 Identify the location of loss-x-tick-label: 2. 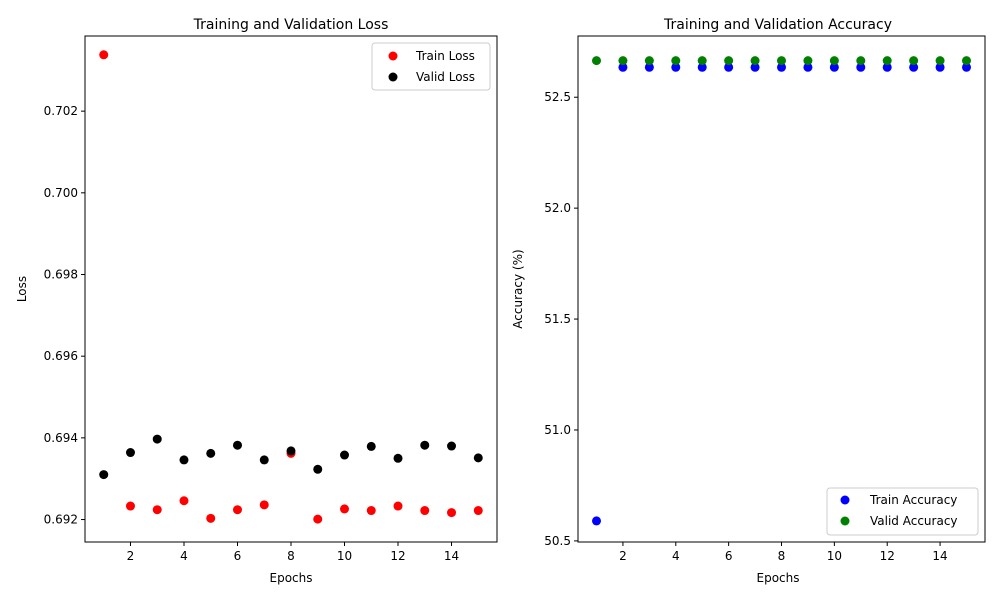
(131, 556).